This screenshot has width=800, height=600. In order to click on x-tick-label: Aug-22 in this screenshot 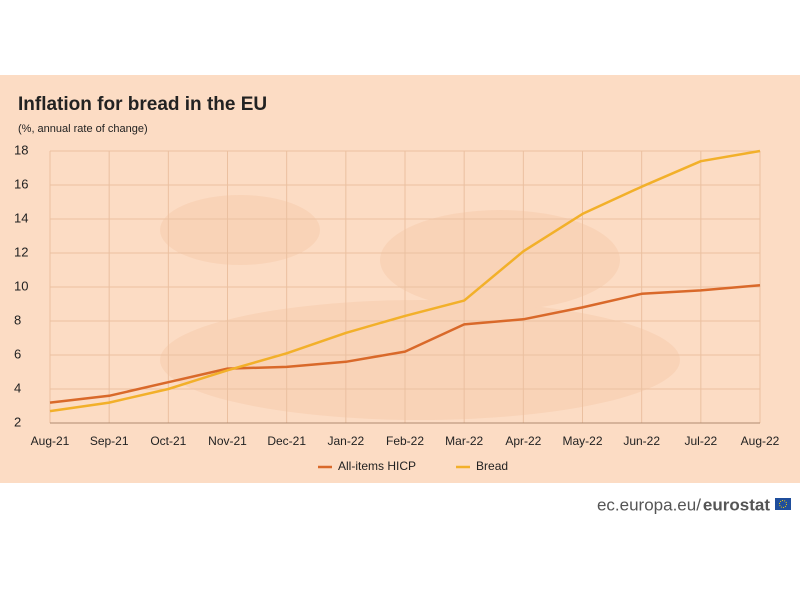, I will do `click(760, 441)`.